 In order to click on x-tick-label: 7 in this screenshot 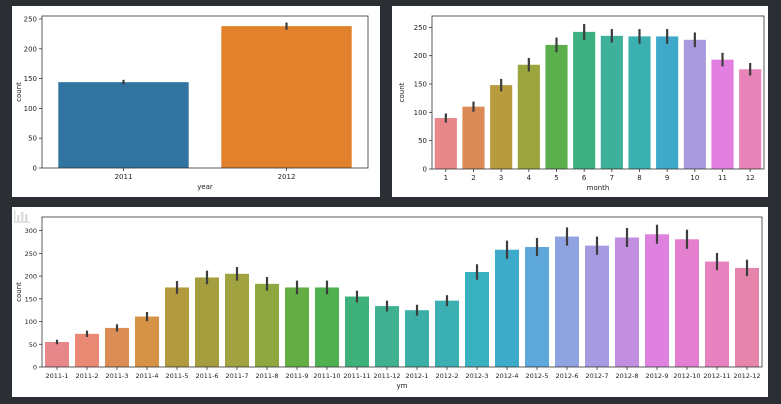, I will do `click(612, 178)`.